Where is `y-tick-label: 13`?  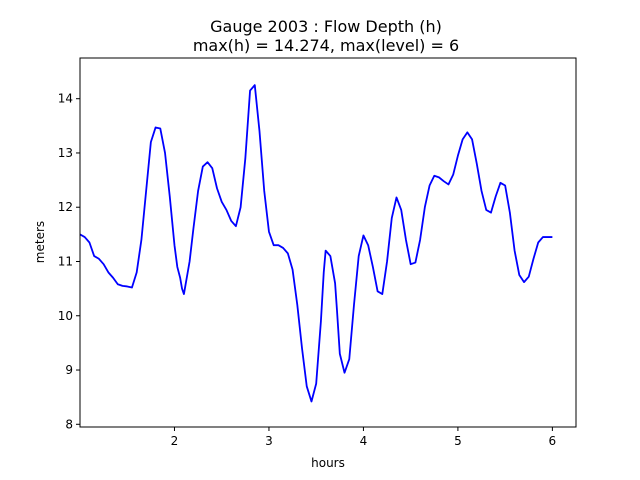
y-tick-label: 13 is located at coordinates (65, 153).